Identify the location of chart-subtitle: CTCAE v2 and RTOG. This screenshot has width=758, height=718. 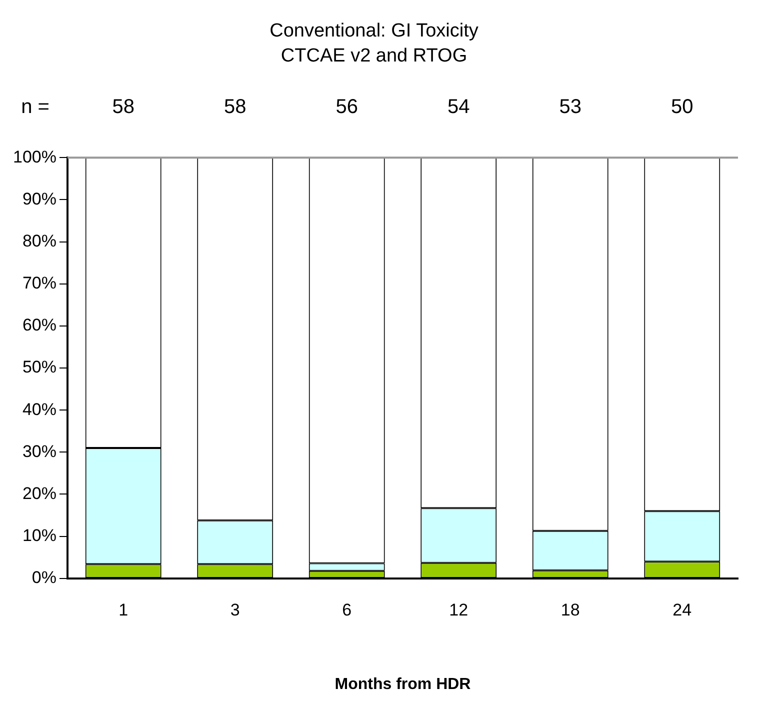
(374, 55).